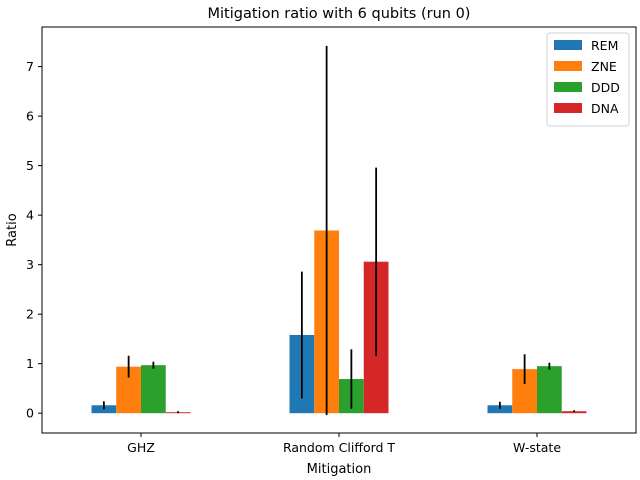  I want to click on legend-label-rem: REM, so click(604, 45).